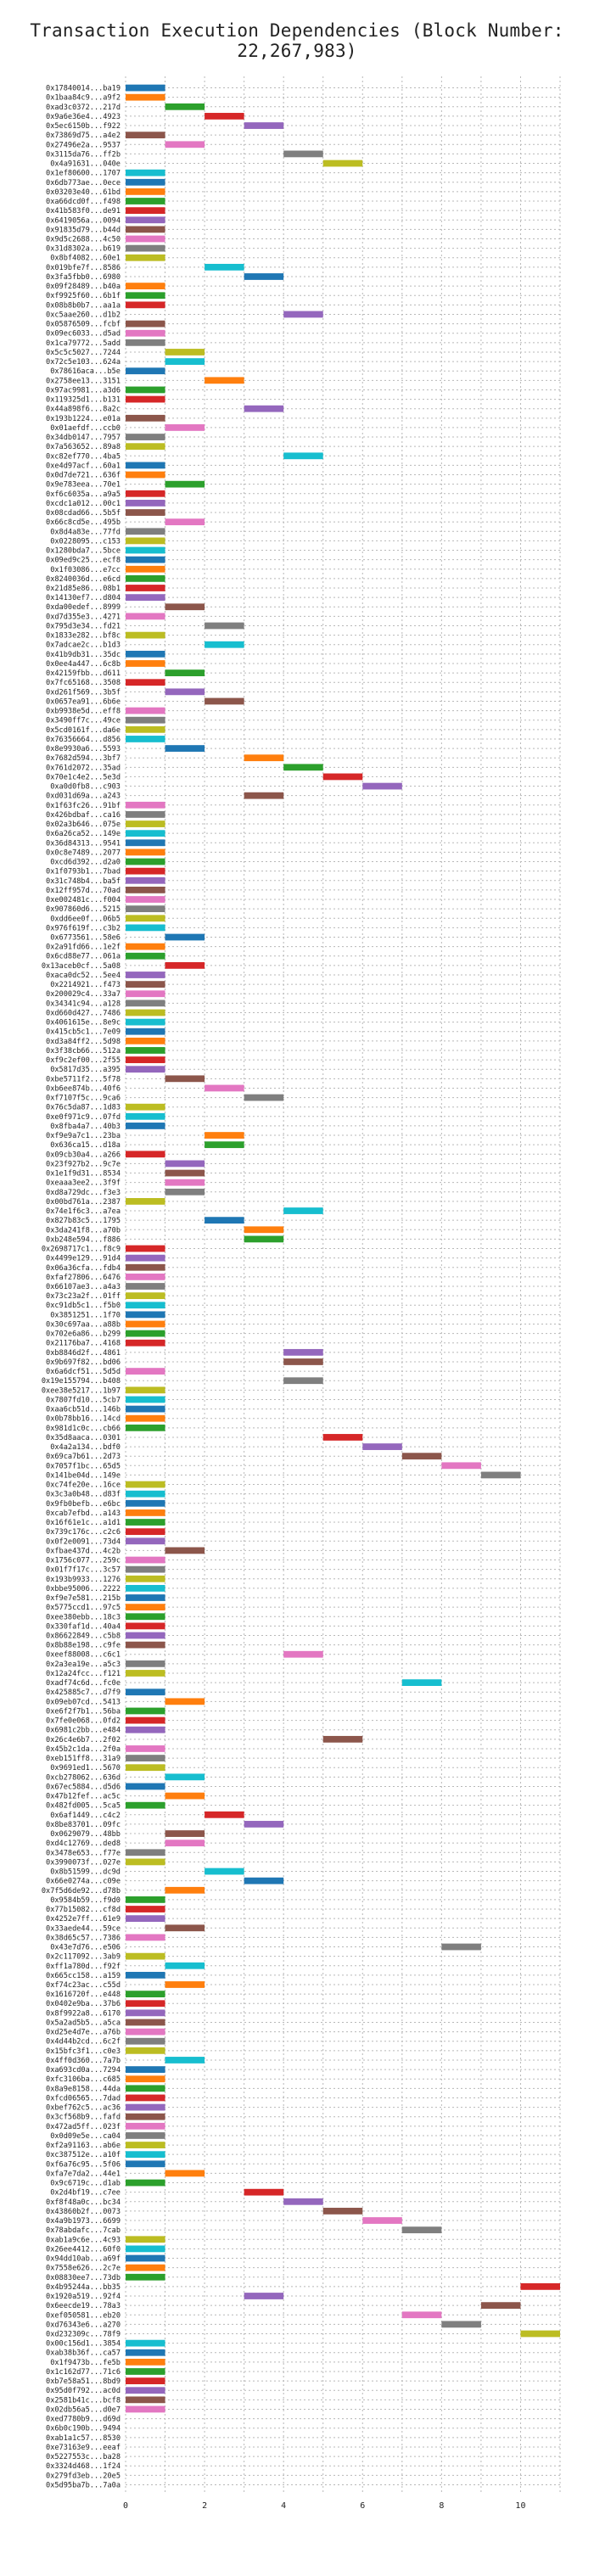 This screenshot has width=594, height=2576. I want to click on y-tick-label: 0x5d95ba7b...7a0a, so click(83, 2485).